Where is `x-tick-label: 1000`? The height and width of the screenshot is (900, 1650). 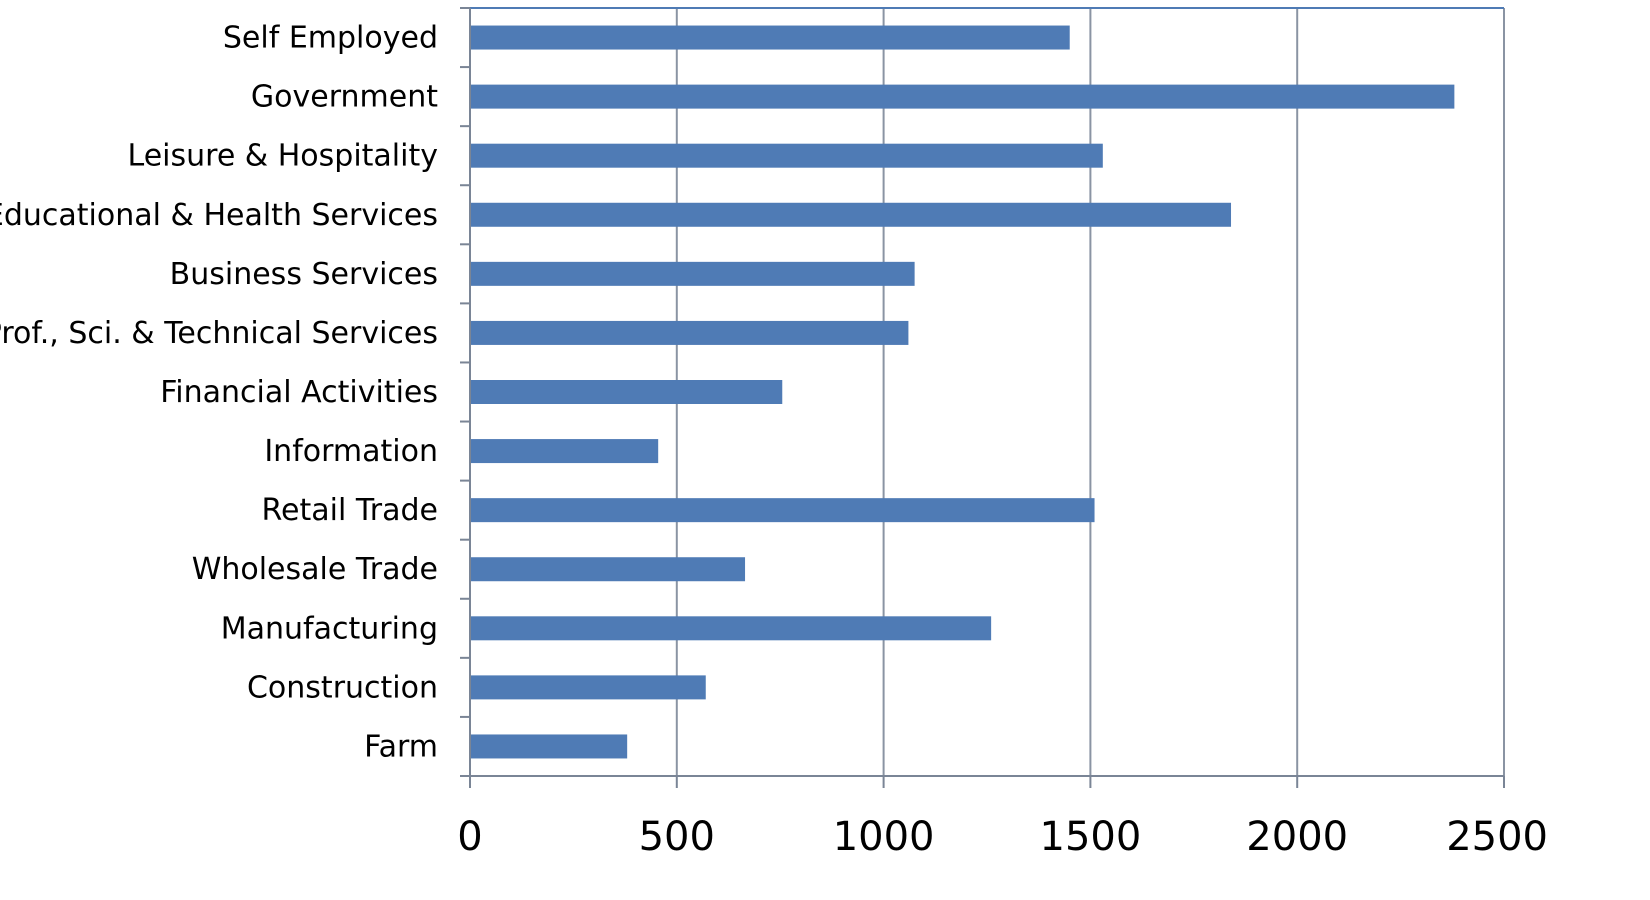 x-tick-label: 1000 is located at coordinates (884, 837).